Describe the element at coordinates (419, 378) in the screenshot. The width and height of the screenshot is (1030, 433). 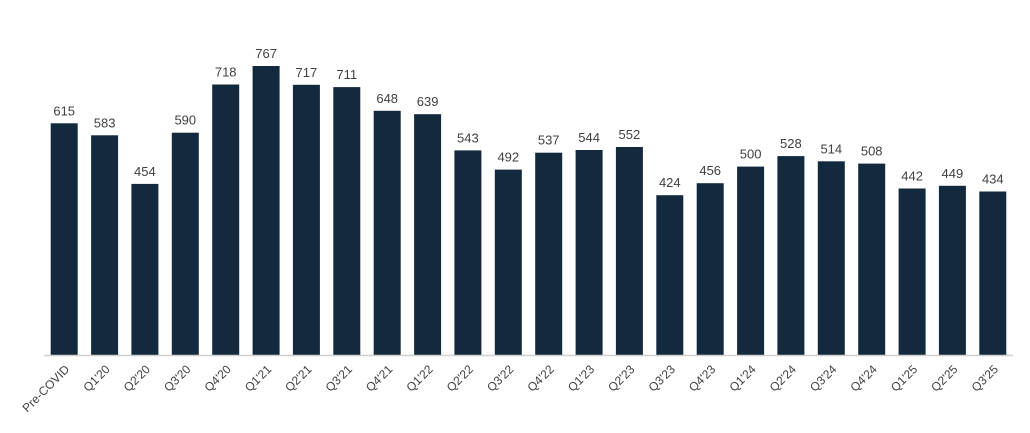
I see `category-label: Q1'22` at that location.